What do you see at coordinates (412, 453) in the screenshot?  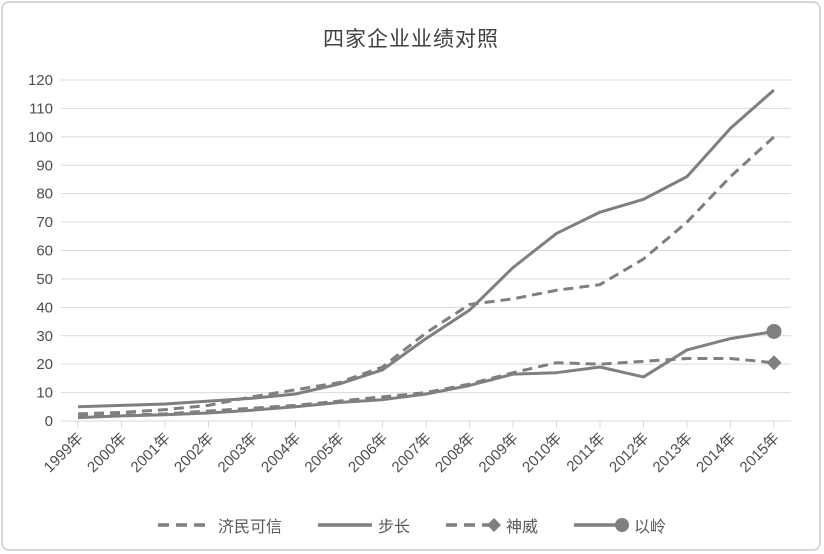 I see `x-axis-tick-label: 2007年` at bounding box center [412, 453].